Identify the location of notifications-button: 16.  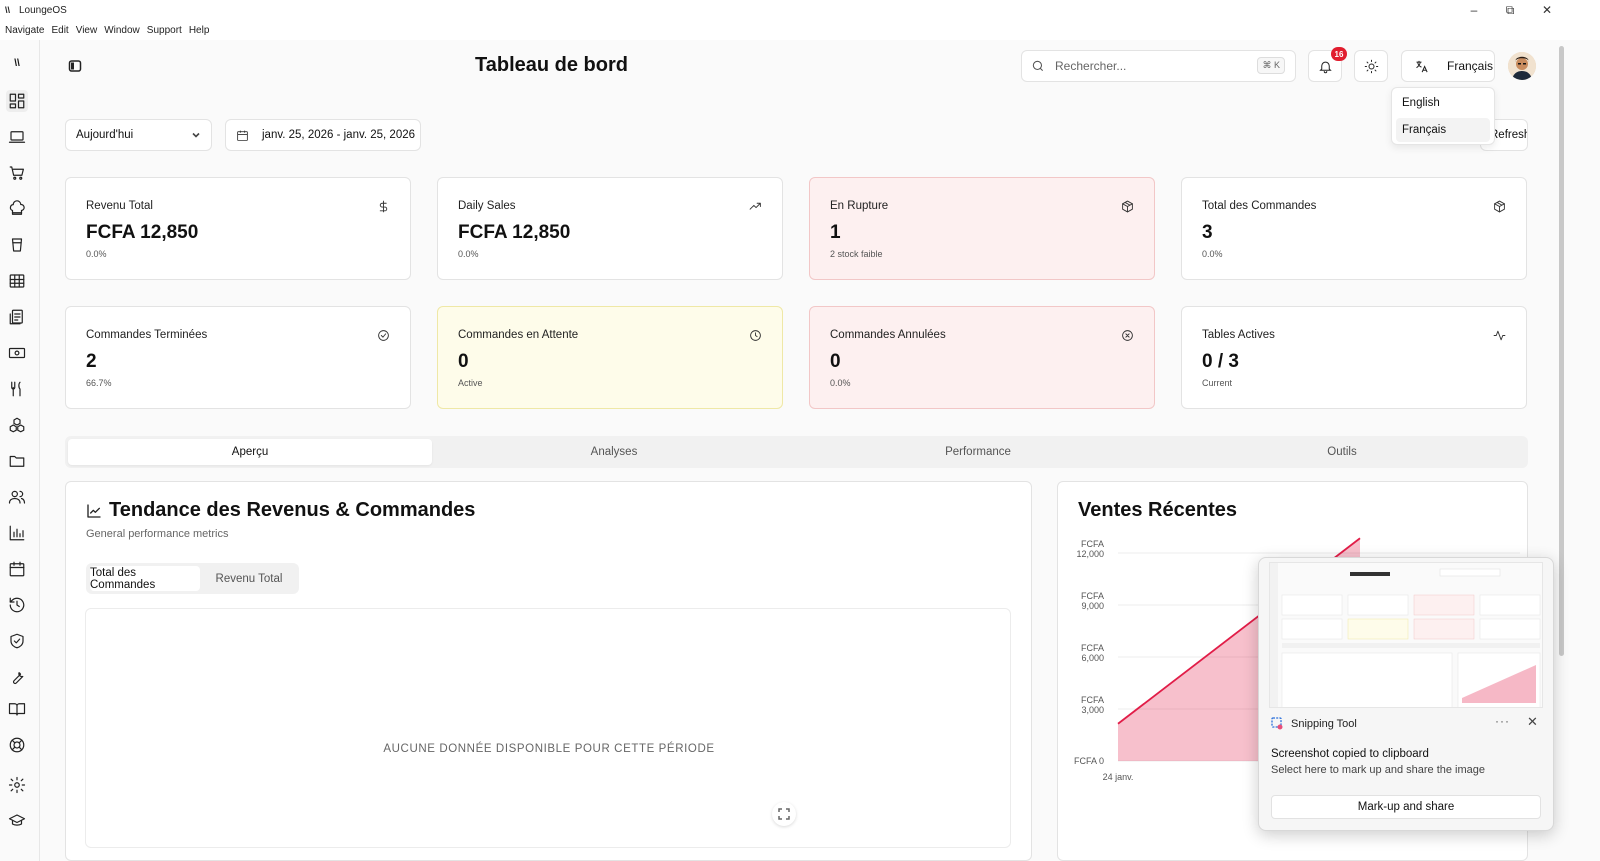
(1327, 64).